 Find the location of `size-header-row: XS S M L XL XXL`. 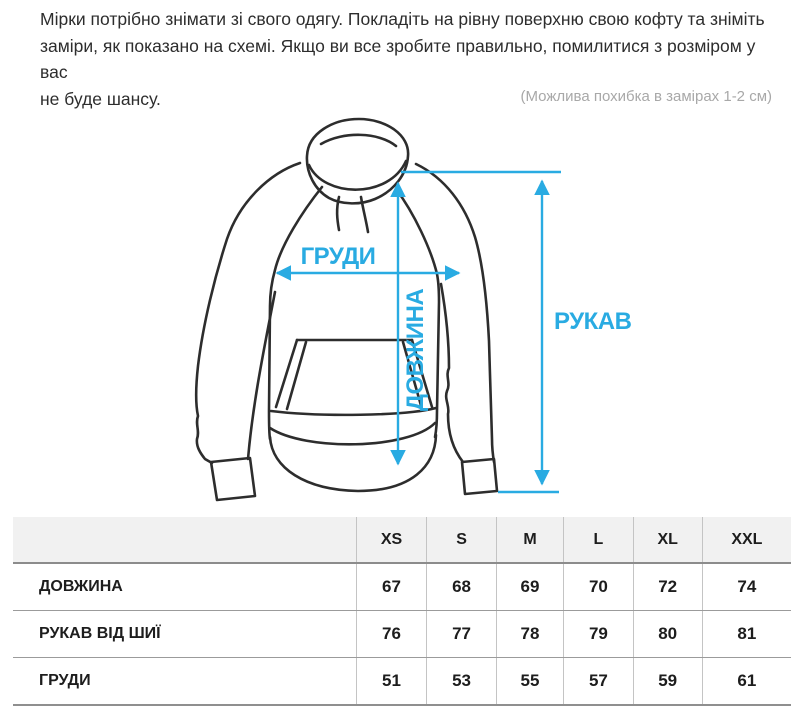

size-header-row: XS S M L XL XXL is located at coordinates (402, 540).